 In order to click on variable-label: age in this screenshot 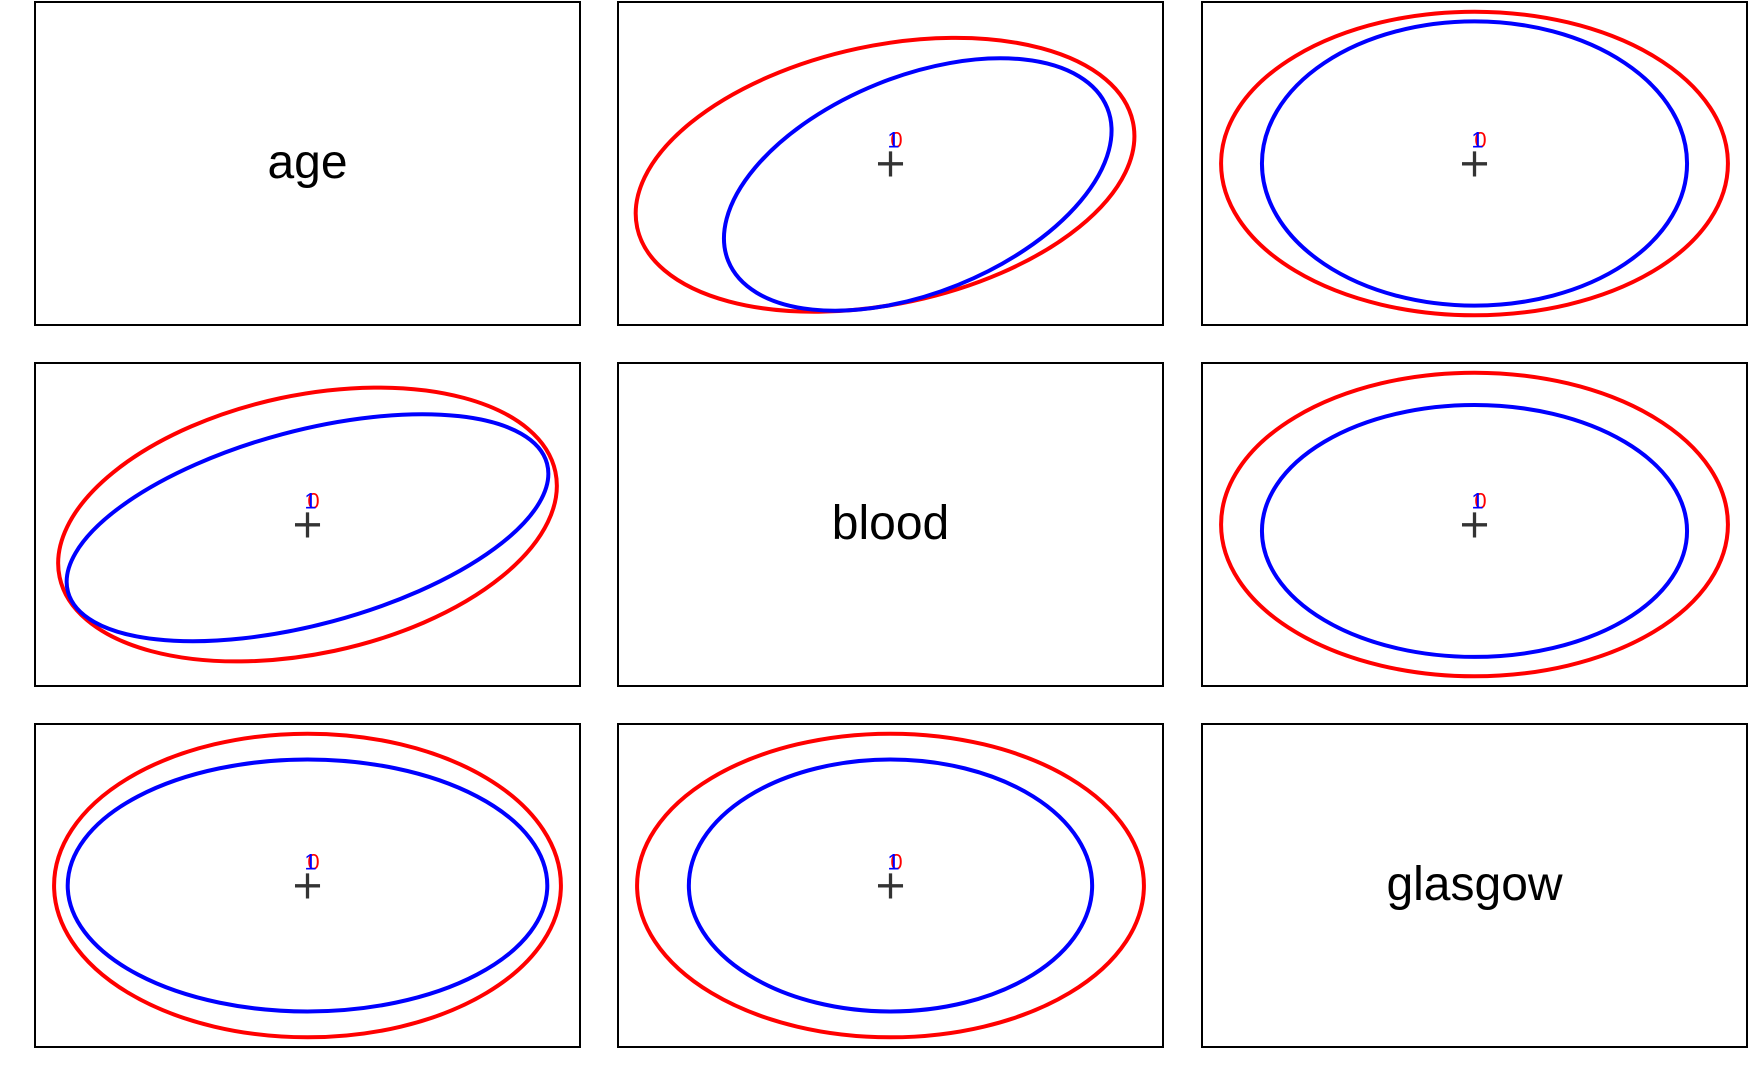, I will do `click(307, 162)`.